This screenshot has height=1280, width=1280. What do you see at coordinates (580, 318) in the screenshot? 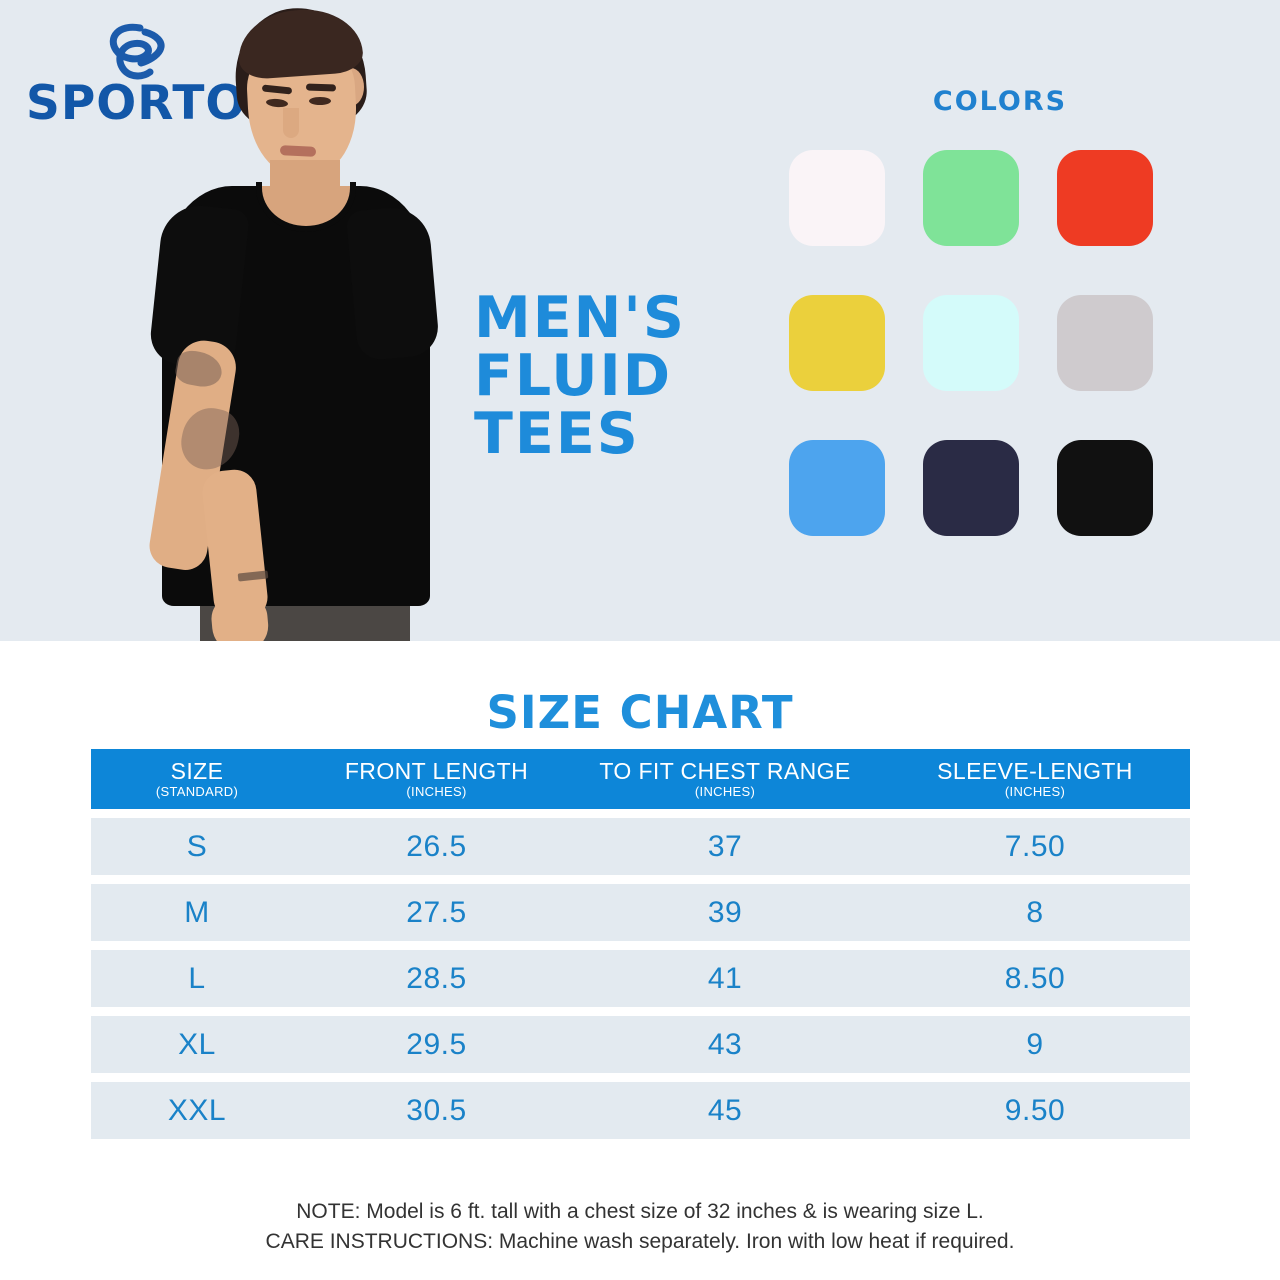
I see `headline-line-1: MEN'S` at bounding box center [580, 318].